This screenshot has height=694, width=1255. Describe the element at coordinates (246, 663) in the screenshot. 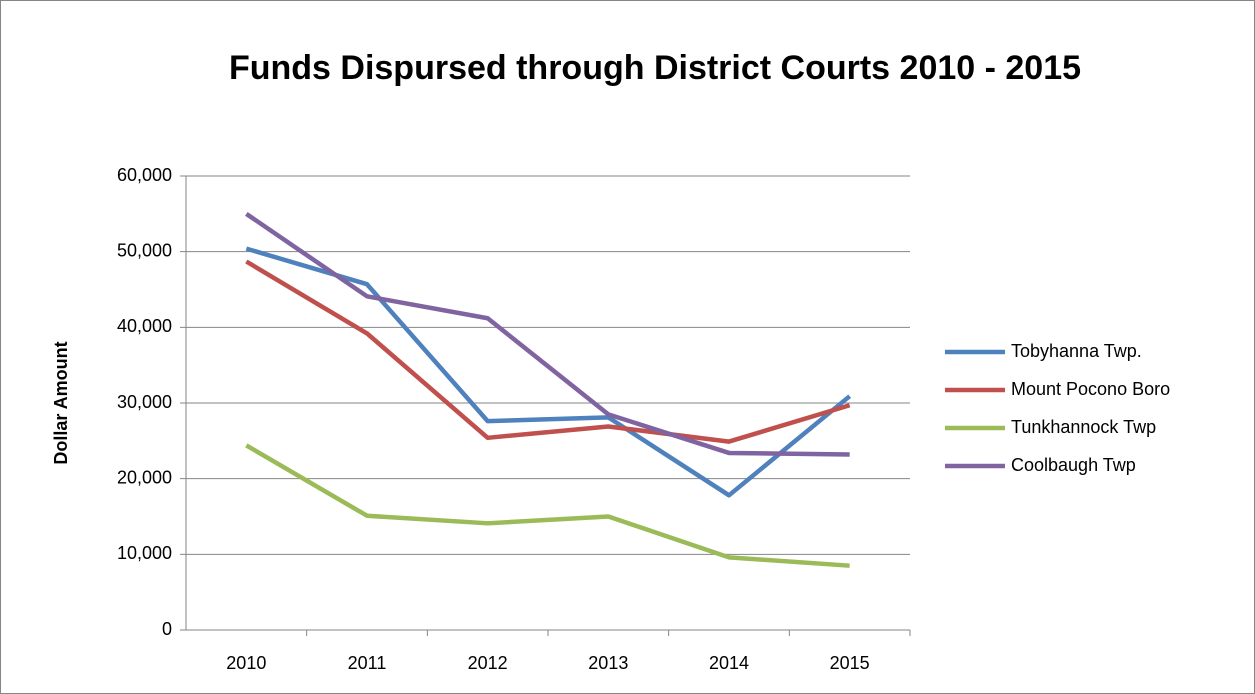

I see `x-tick-label: 2010` at that location.